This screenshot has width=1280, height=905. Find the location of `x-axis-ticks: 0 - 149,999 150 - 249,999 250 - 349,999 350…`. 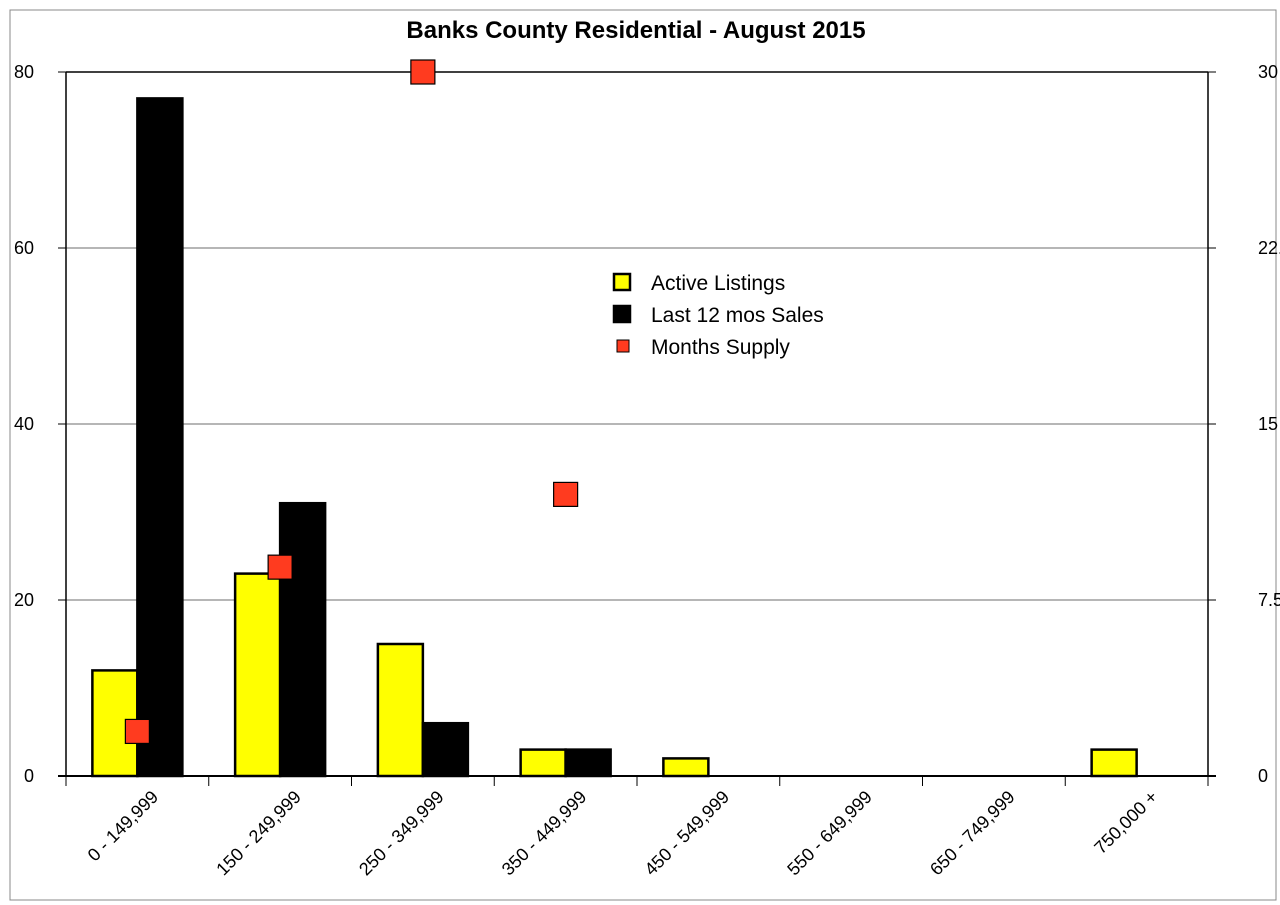

x-axis-ticks: 0 - 149,999 150 - 249,999 250 - 349,999 350… is located at coordinates (623, 833).